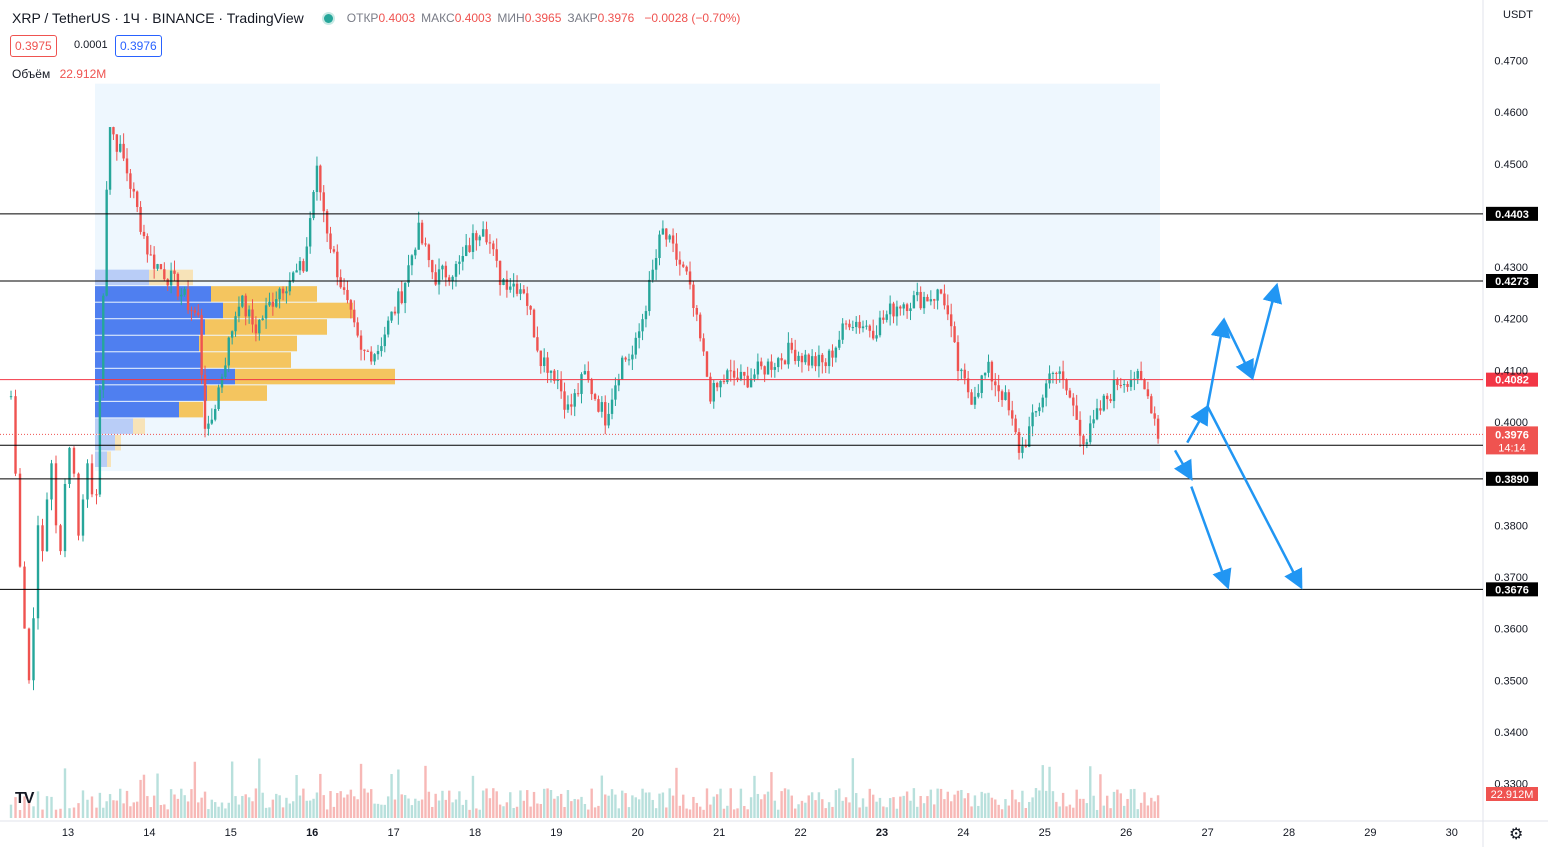  What do you see at coordinates (511, 18) in the screenshot?
I see `low-label: МИН` at bounding box center [511, 18].